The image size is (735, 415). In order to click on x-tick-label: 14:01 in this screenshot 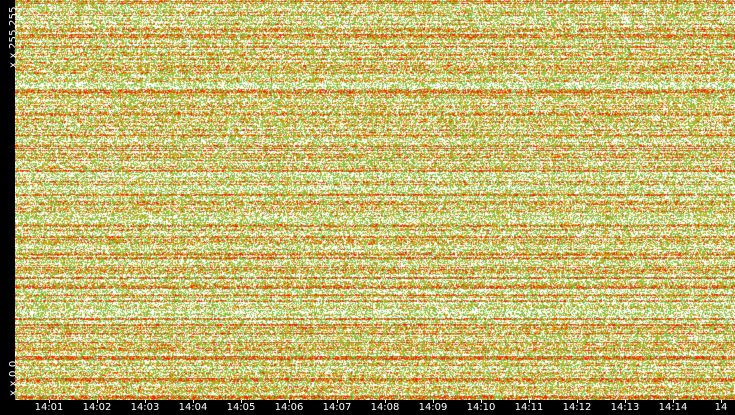, I will do `click(49, 407)`.